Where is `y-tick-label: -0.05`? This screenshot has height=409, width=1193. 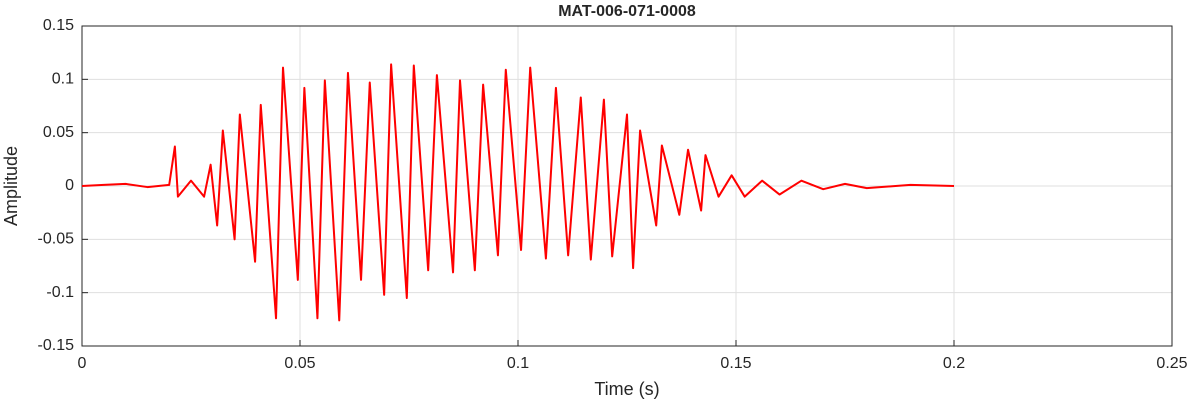 y-tick-label: -0.05 is located at coordinates (56, 239).